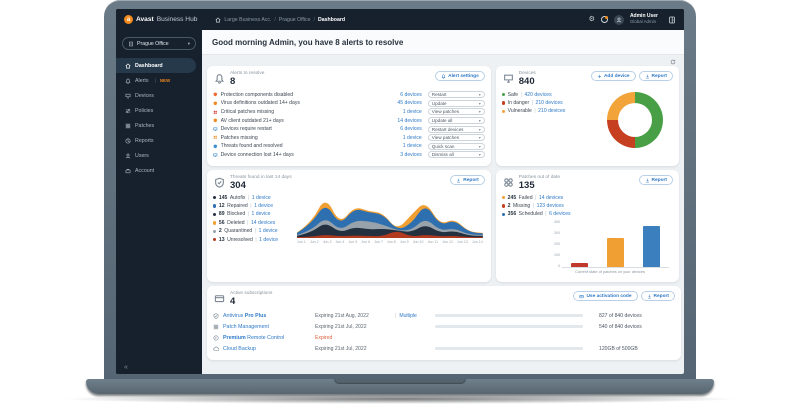 The height and width of the screenshot is (413, 800). I want to click on use-activation-code-button: Use activation code, so click(605, 296).